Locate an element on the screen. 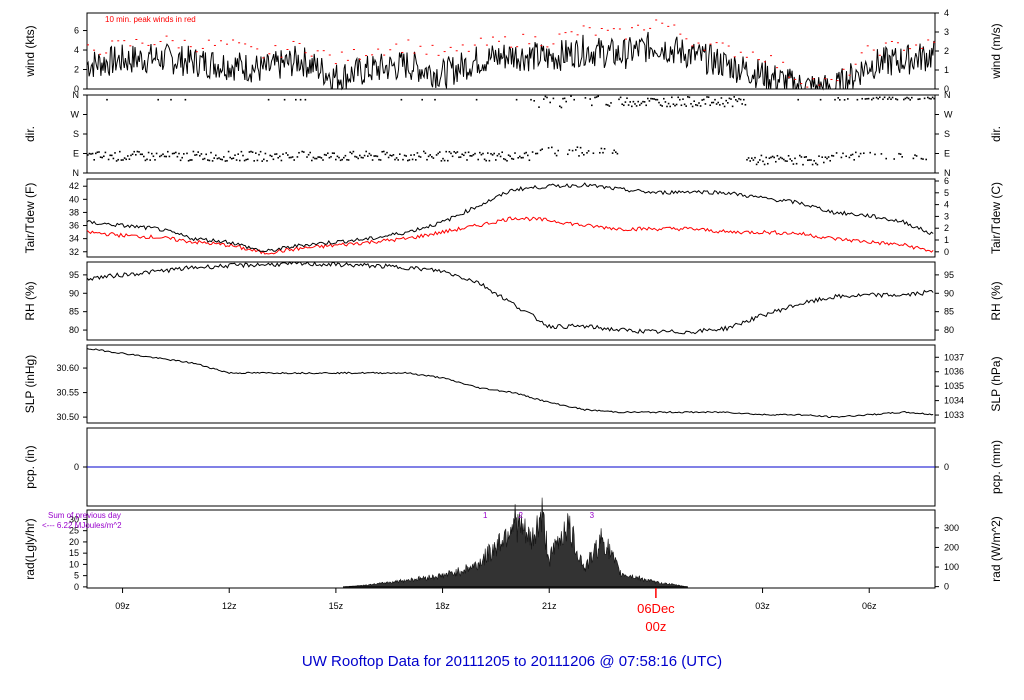 This screenshot has width=1024, height=700. panel-frame-slp is located at coordinates (511, 384).